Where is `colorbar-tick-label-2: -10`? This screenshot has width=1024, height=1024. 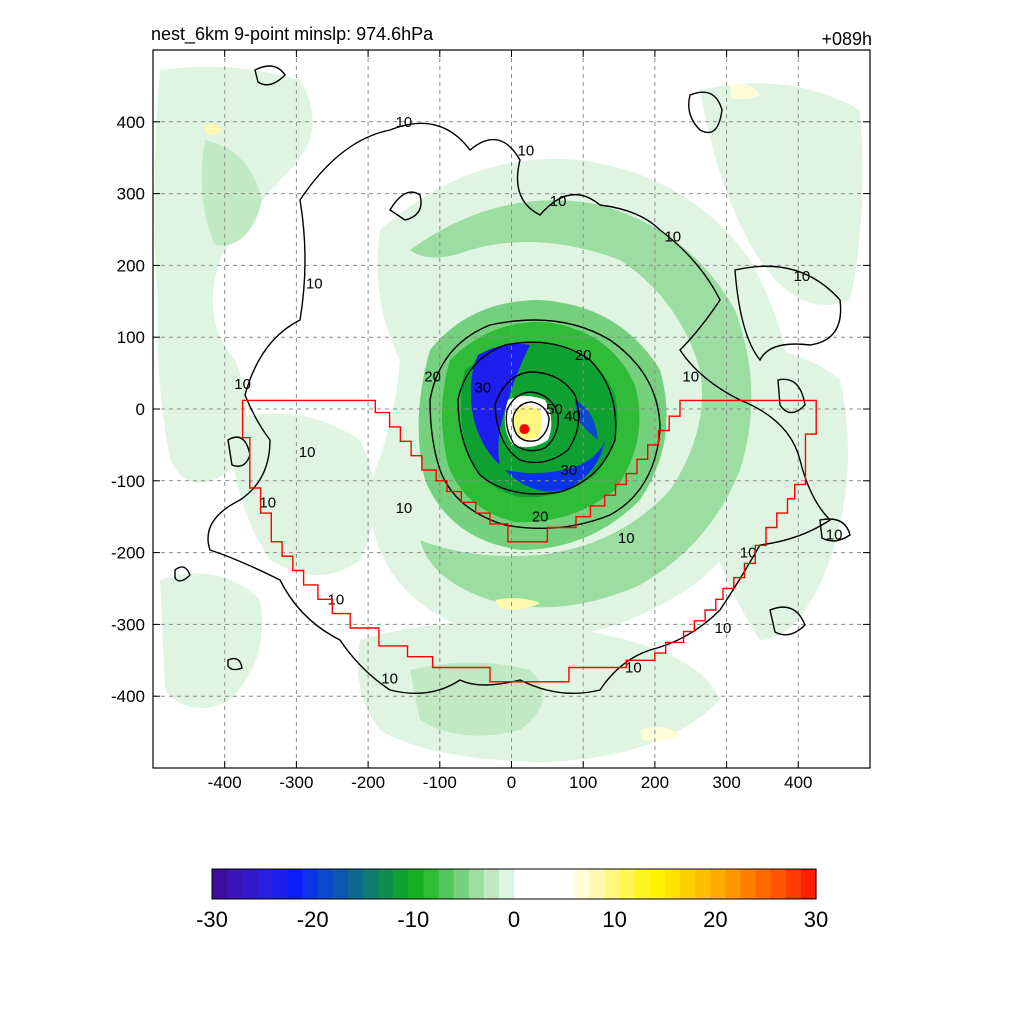 colorbar-tick-label-2: -10 is located at coordinates (413, 919).